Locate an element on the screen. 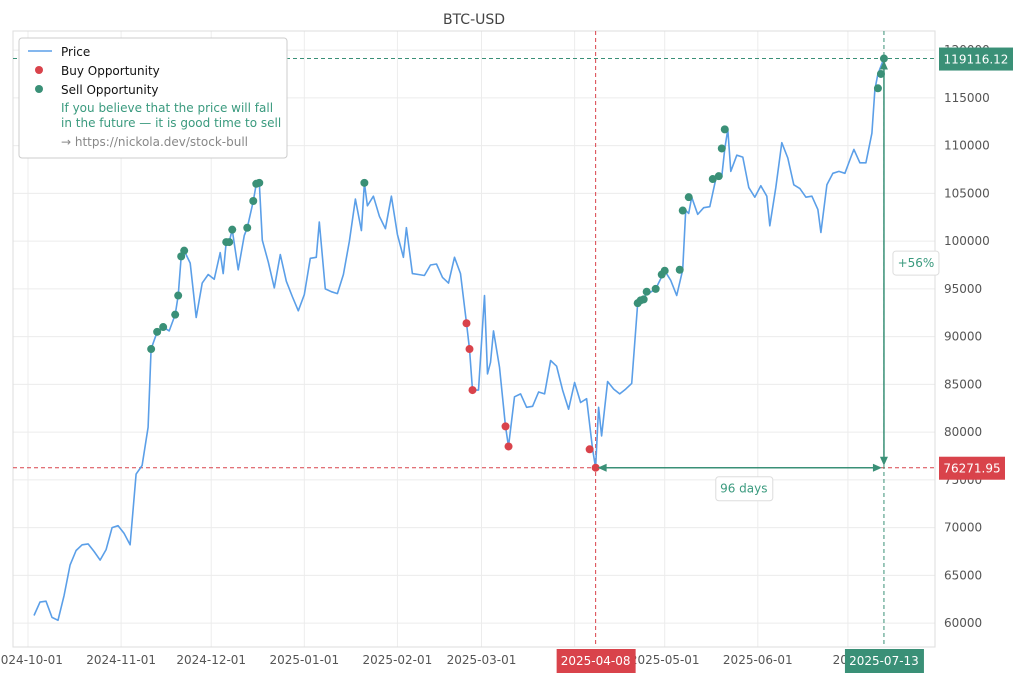  x-tick-label: 2025-02-01 is located at coordinates (398, 660).